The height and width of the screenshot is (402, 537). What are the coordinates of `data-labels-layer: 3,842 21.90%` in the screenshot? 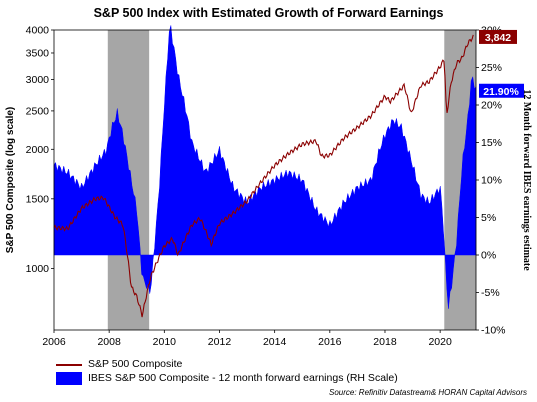 It's located at (501, 63).